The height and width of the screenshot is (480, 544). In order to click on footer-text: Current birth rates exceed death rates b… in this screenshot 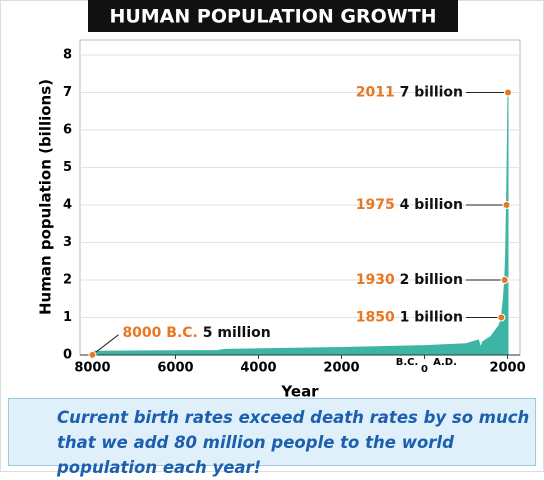, I will do `click(293, 442)`.